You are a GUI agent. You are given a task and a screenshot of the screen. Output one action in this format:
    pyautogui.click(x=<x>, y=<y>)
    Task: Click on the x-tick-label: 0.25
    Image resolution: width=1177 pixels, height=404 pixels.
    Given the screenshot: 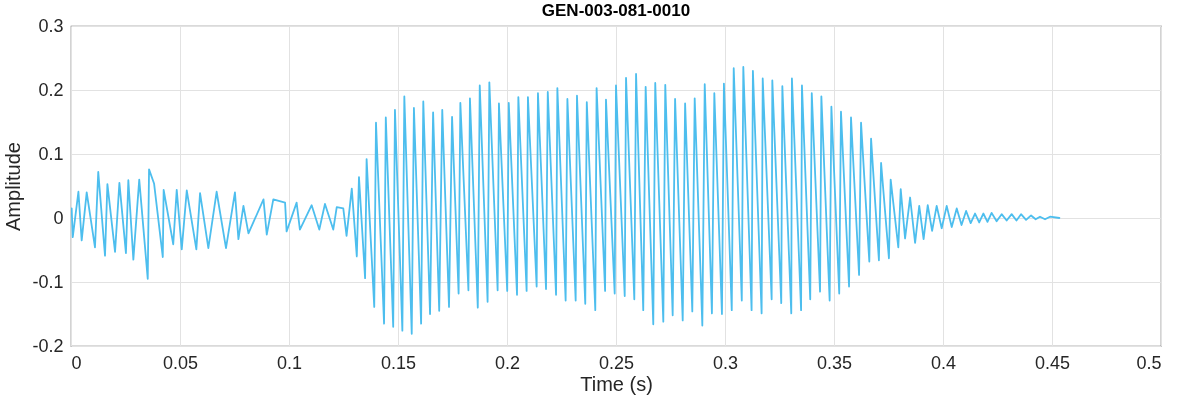 What is the action you would take?
    pyautogui.click(x=616, y=362)
    